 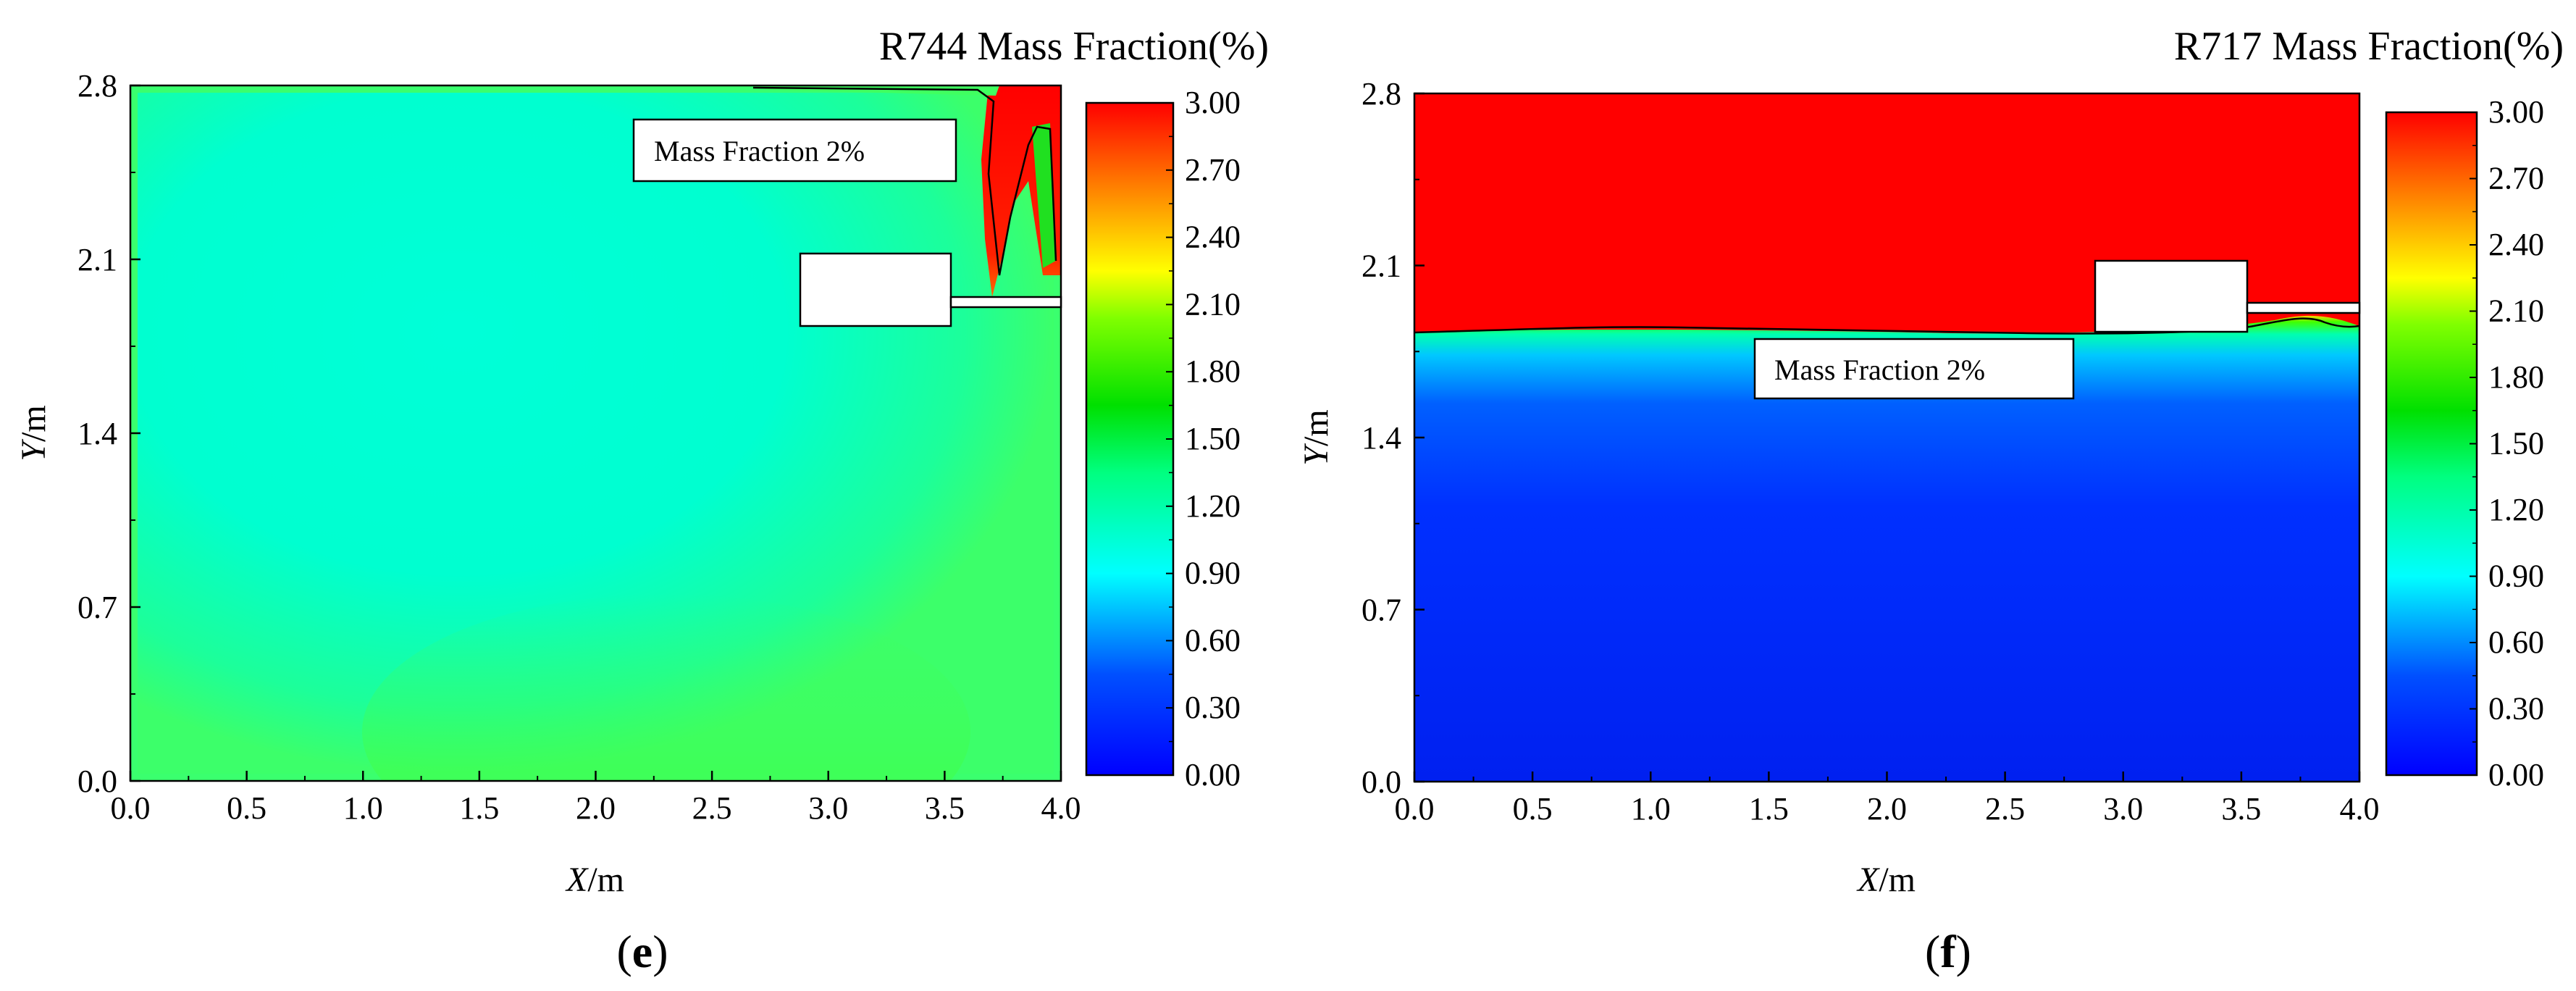 I want to click on panel-f-y-tick-label: 1.4, so click(x=1381, y=438).